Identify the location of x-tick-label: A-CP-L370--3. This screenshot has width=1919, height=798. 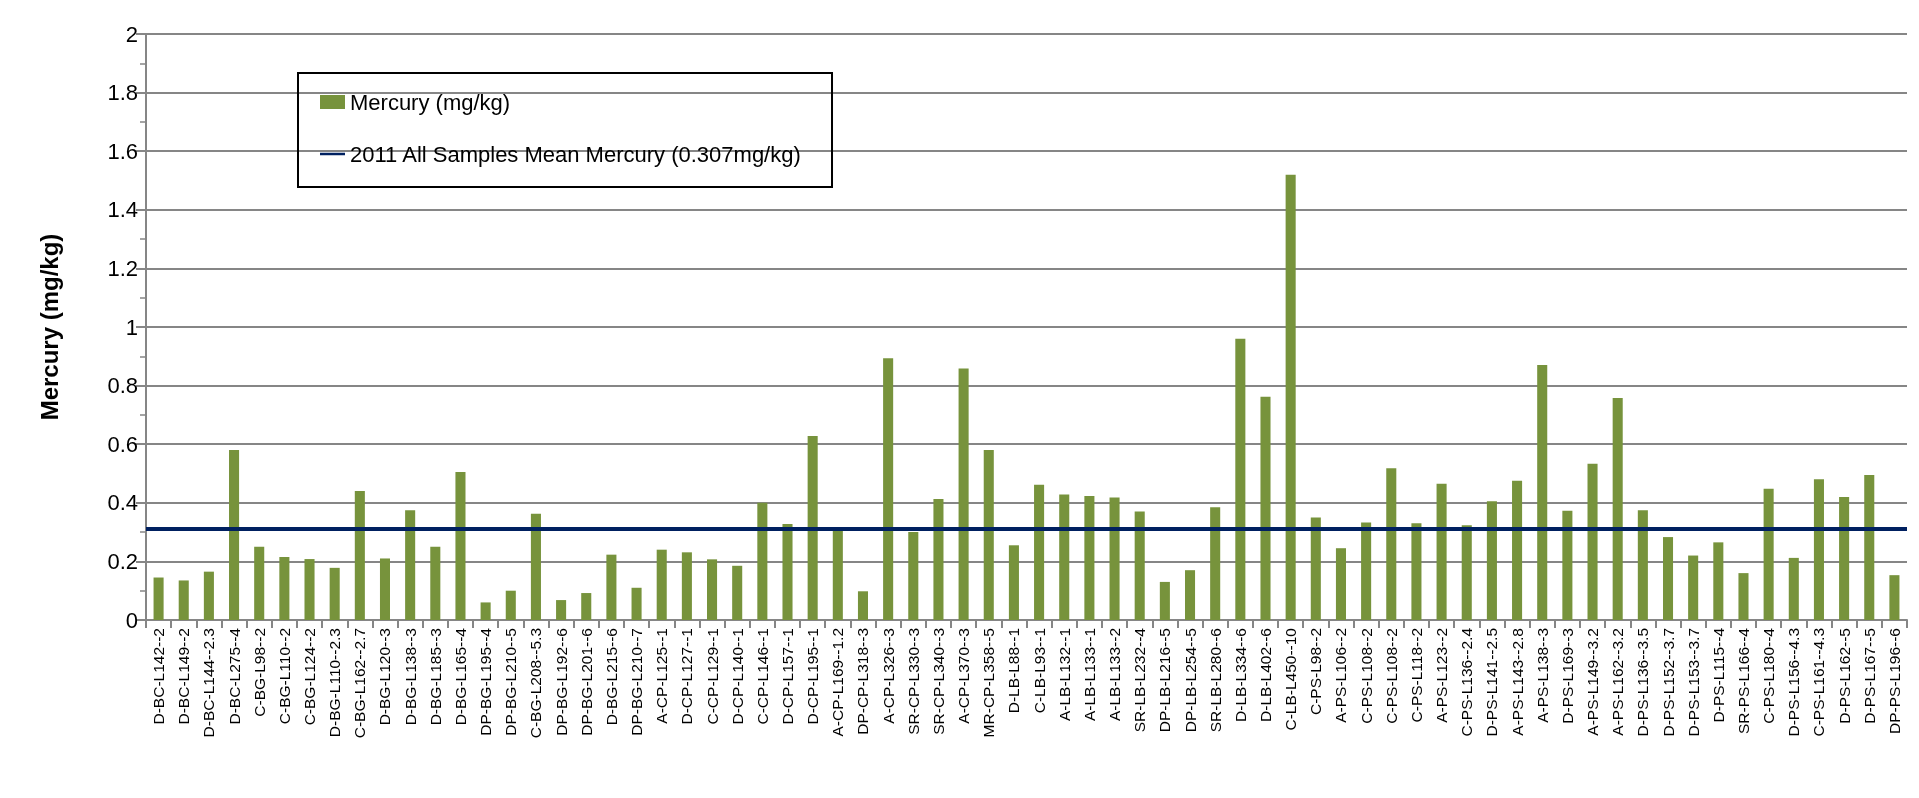
(964, 676).